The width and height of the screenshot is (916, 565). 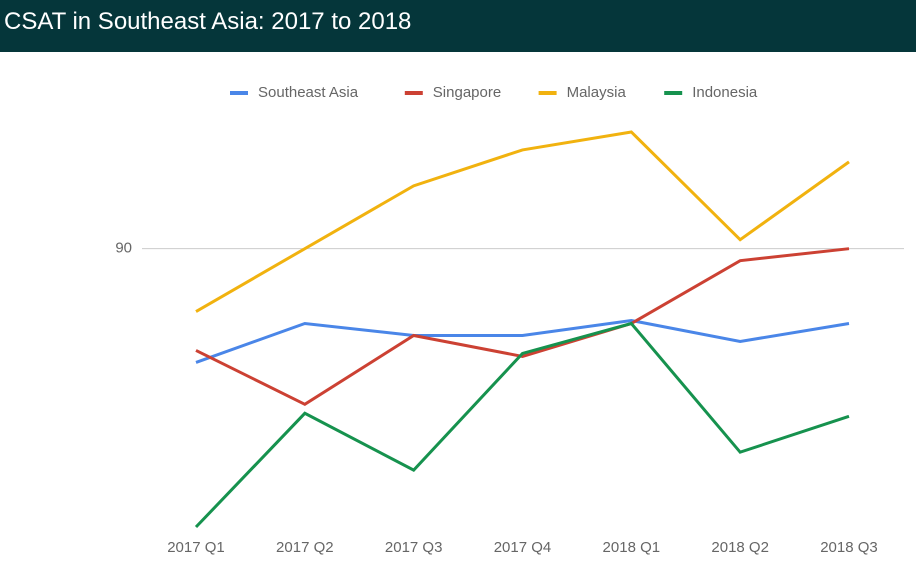 What do you see at coordinates (305, 547) in the screenshot?
I see `x-tick-label: 2017 Q2` at bounding box center [305, 547].